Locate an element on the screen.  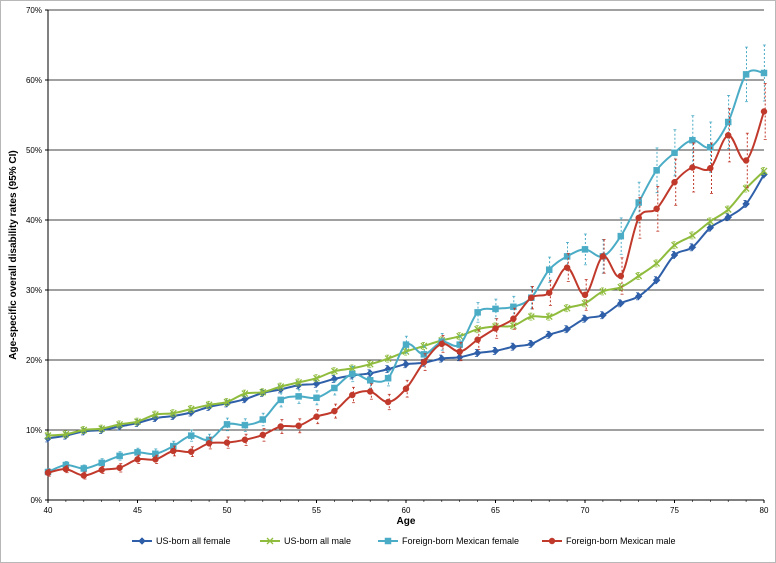
y-tick-label: 60% is located at coordinates (34, 80).